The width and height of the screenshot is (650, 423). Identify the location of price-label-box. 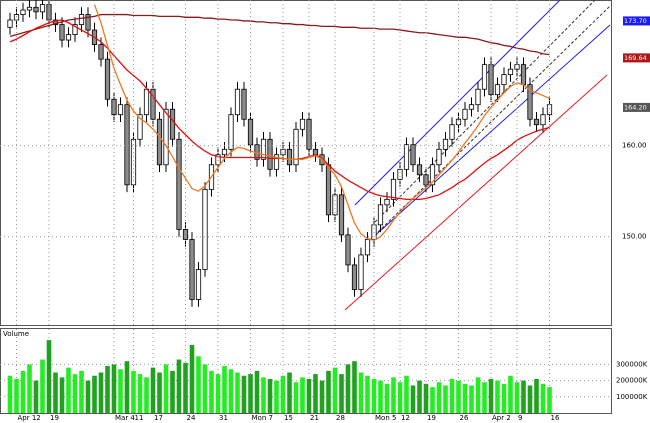
(636, 58).